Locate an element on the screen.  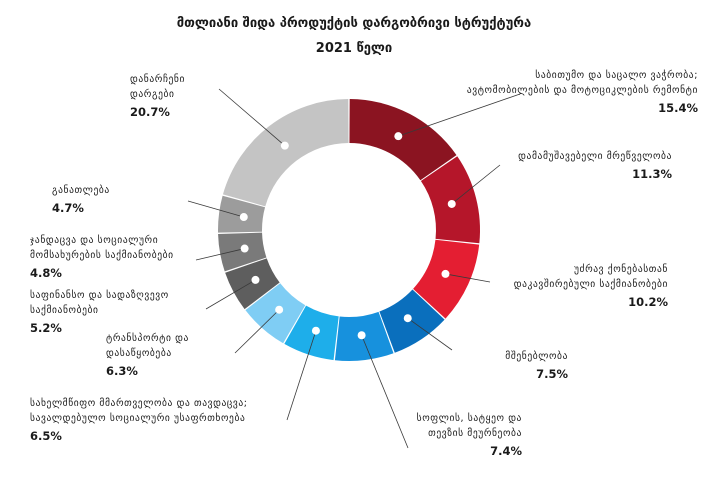
slice-label: თევზის მეურნეობა is located at coordinates (475, 433).